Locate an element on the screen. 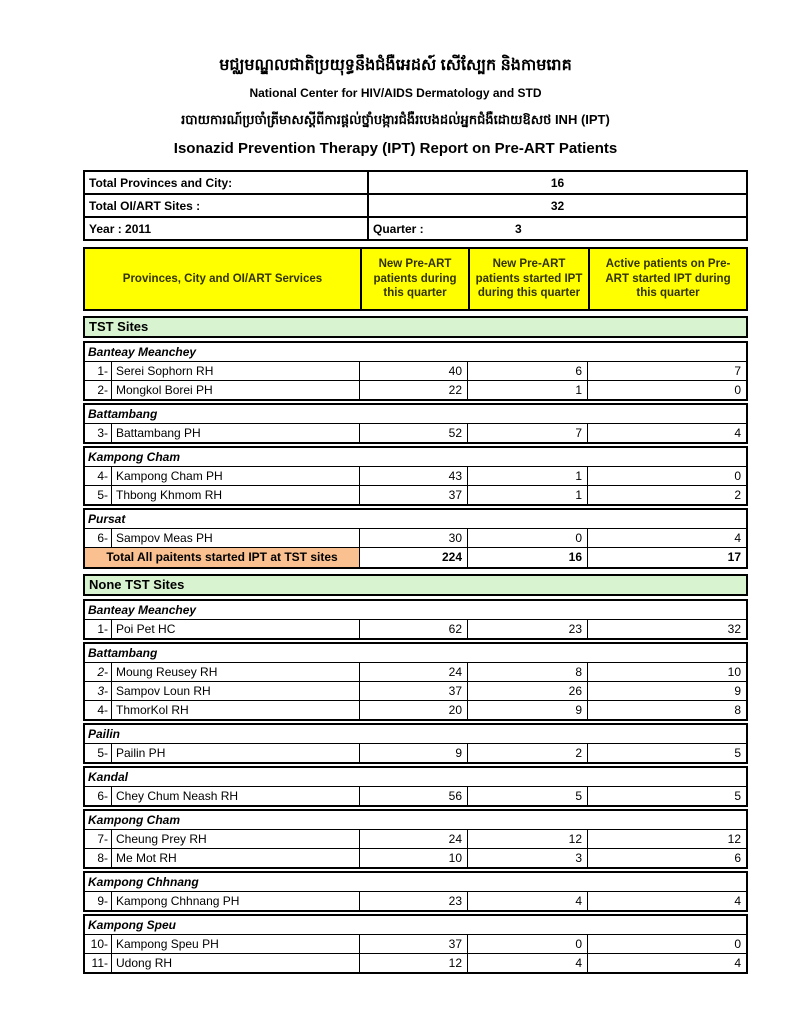  province-row: Kandal is located at coordinates (415, 777).